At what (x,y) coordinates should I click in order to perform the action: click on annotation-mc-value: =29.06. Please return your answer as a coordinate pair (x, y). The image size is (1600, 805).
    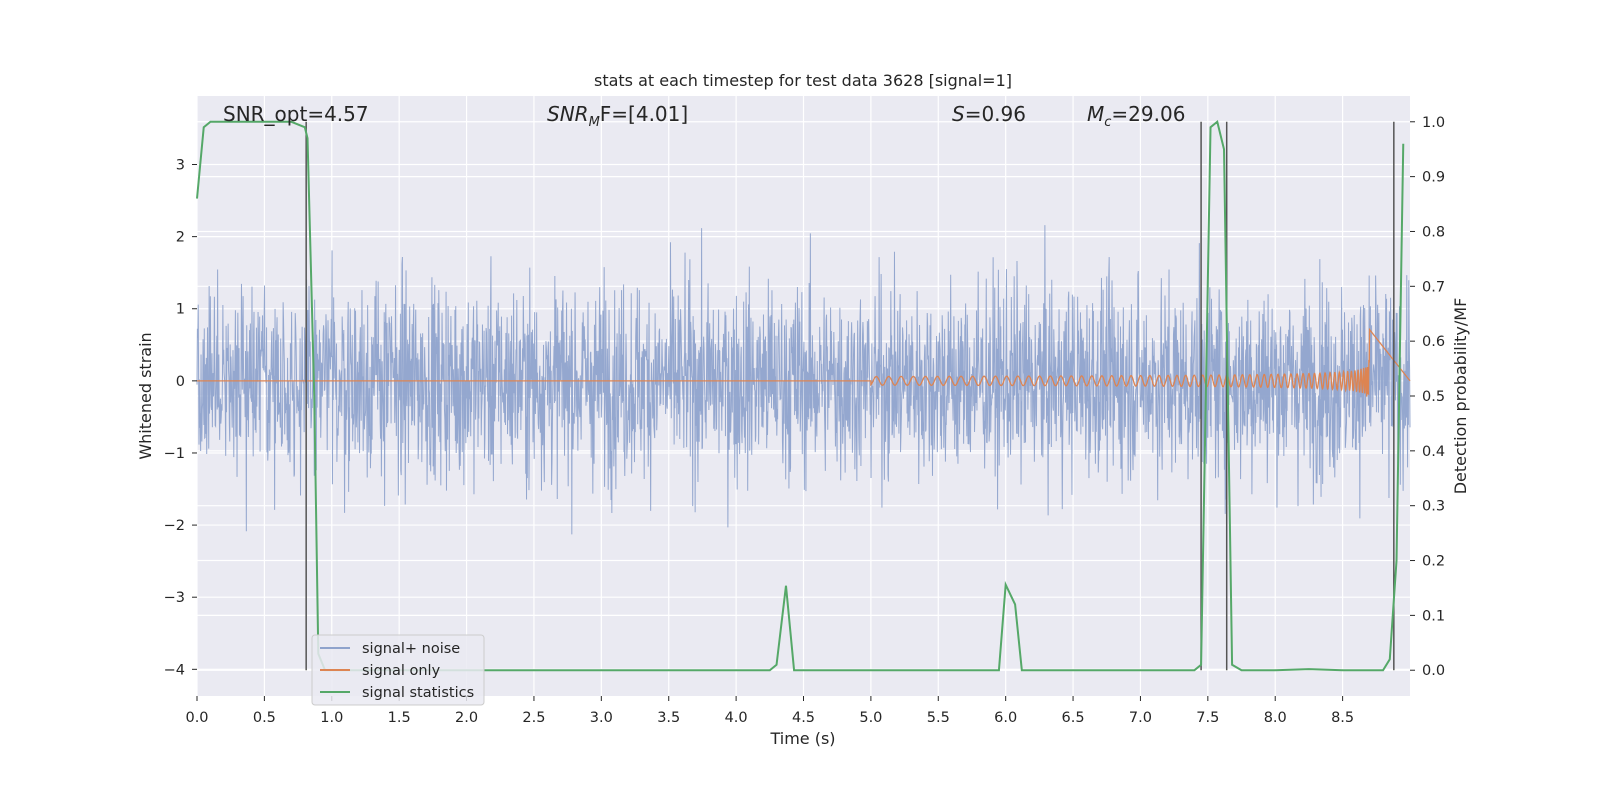
    Looking at the image, I should click on (1148, 114).